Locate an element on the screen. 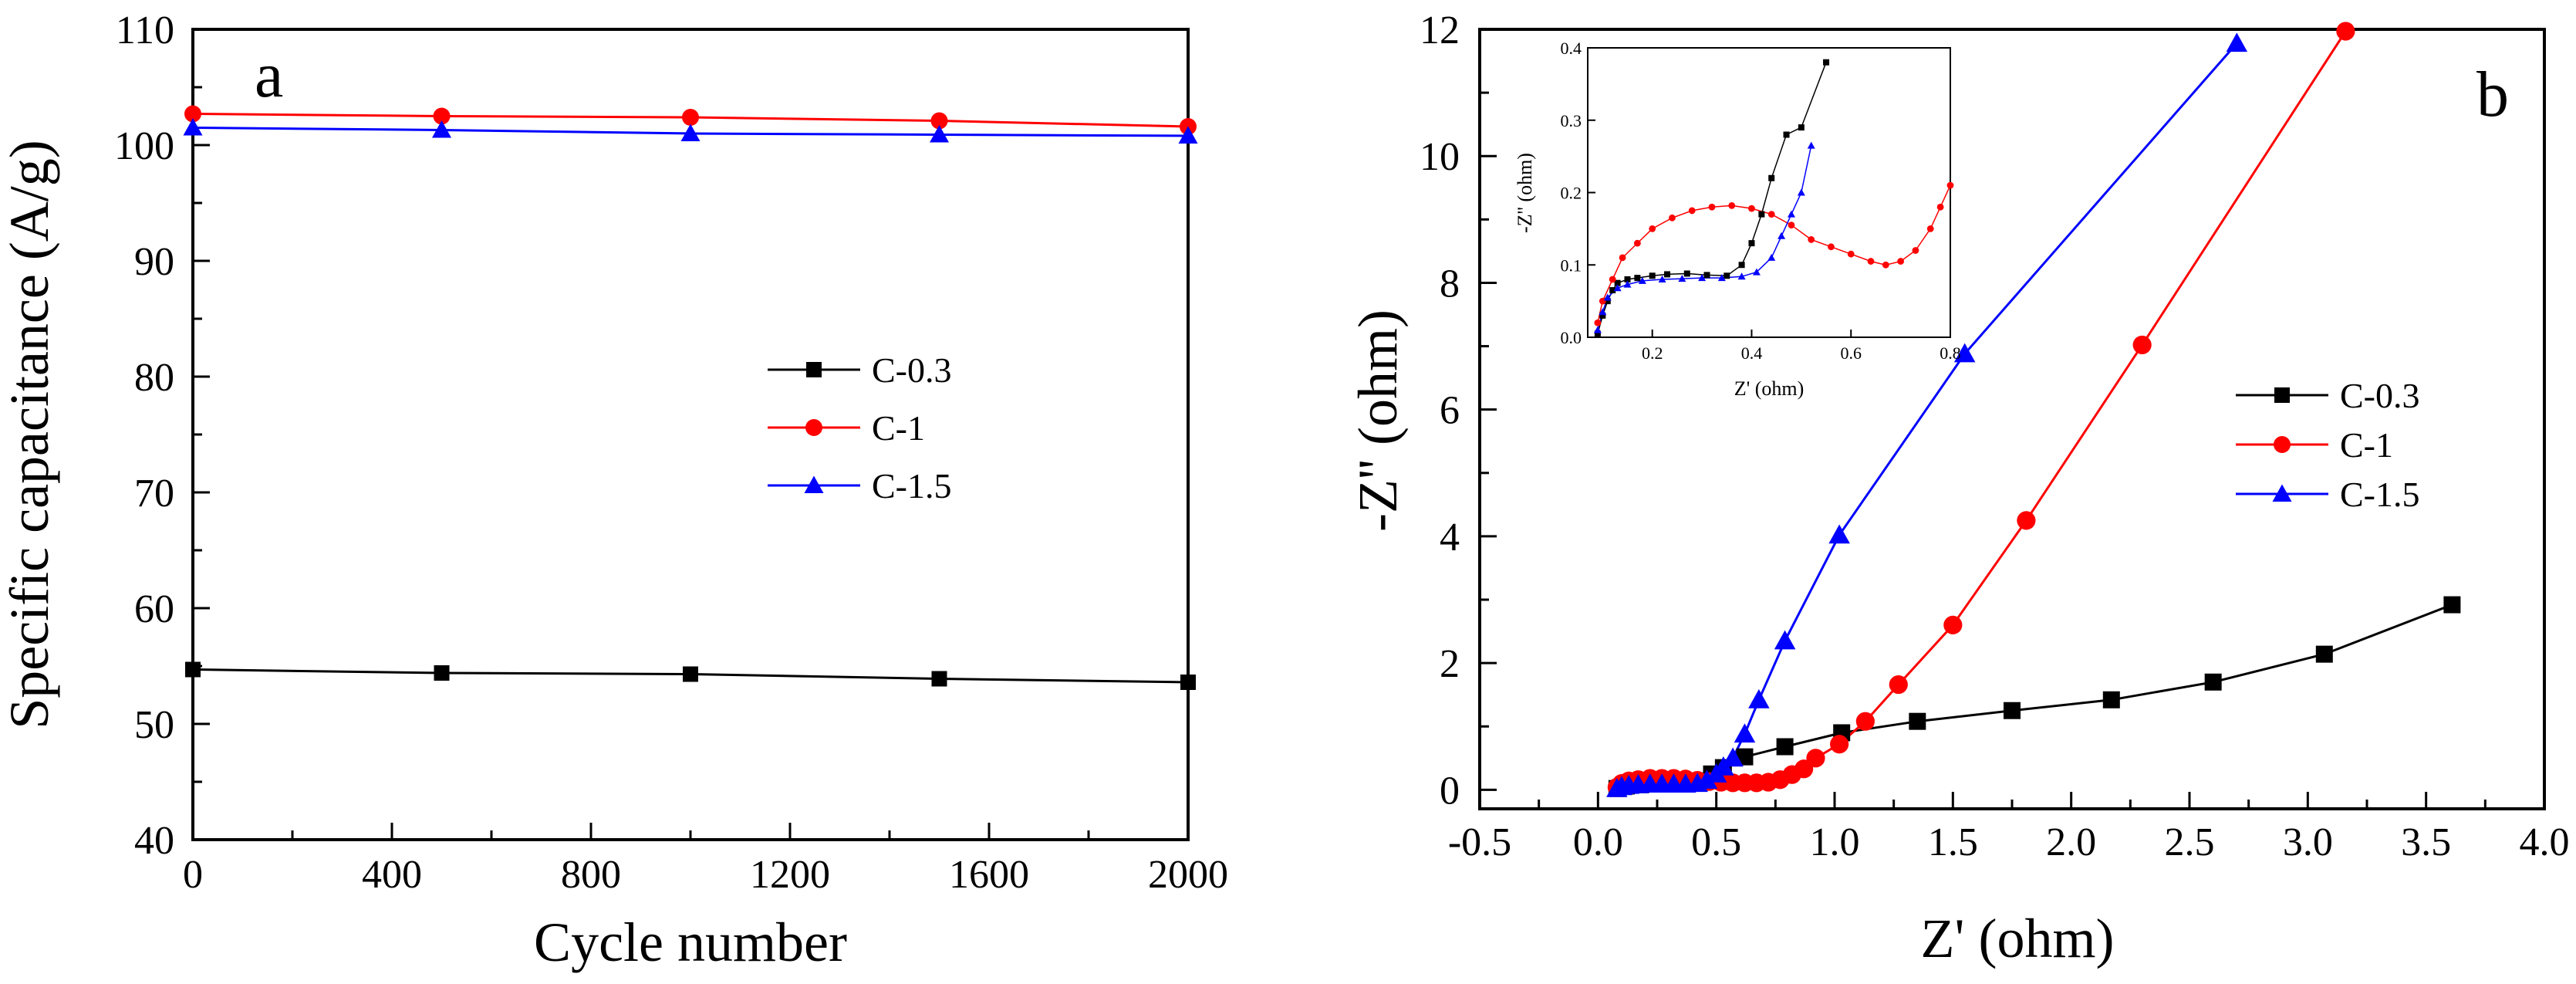 The image size is (2576, 984). panel-a-y-axis-title: Specific capacitance (A/g) is located at coordinates (30, 434).